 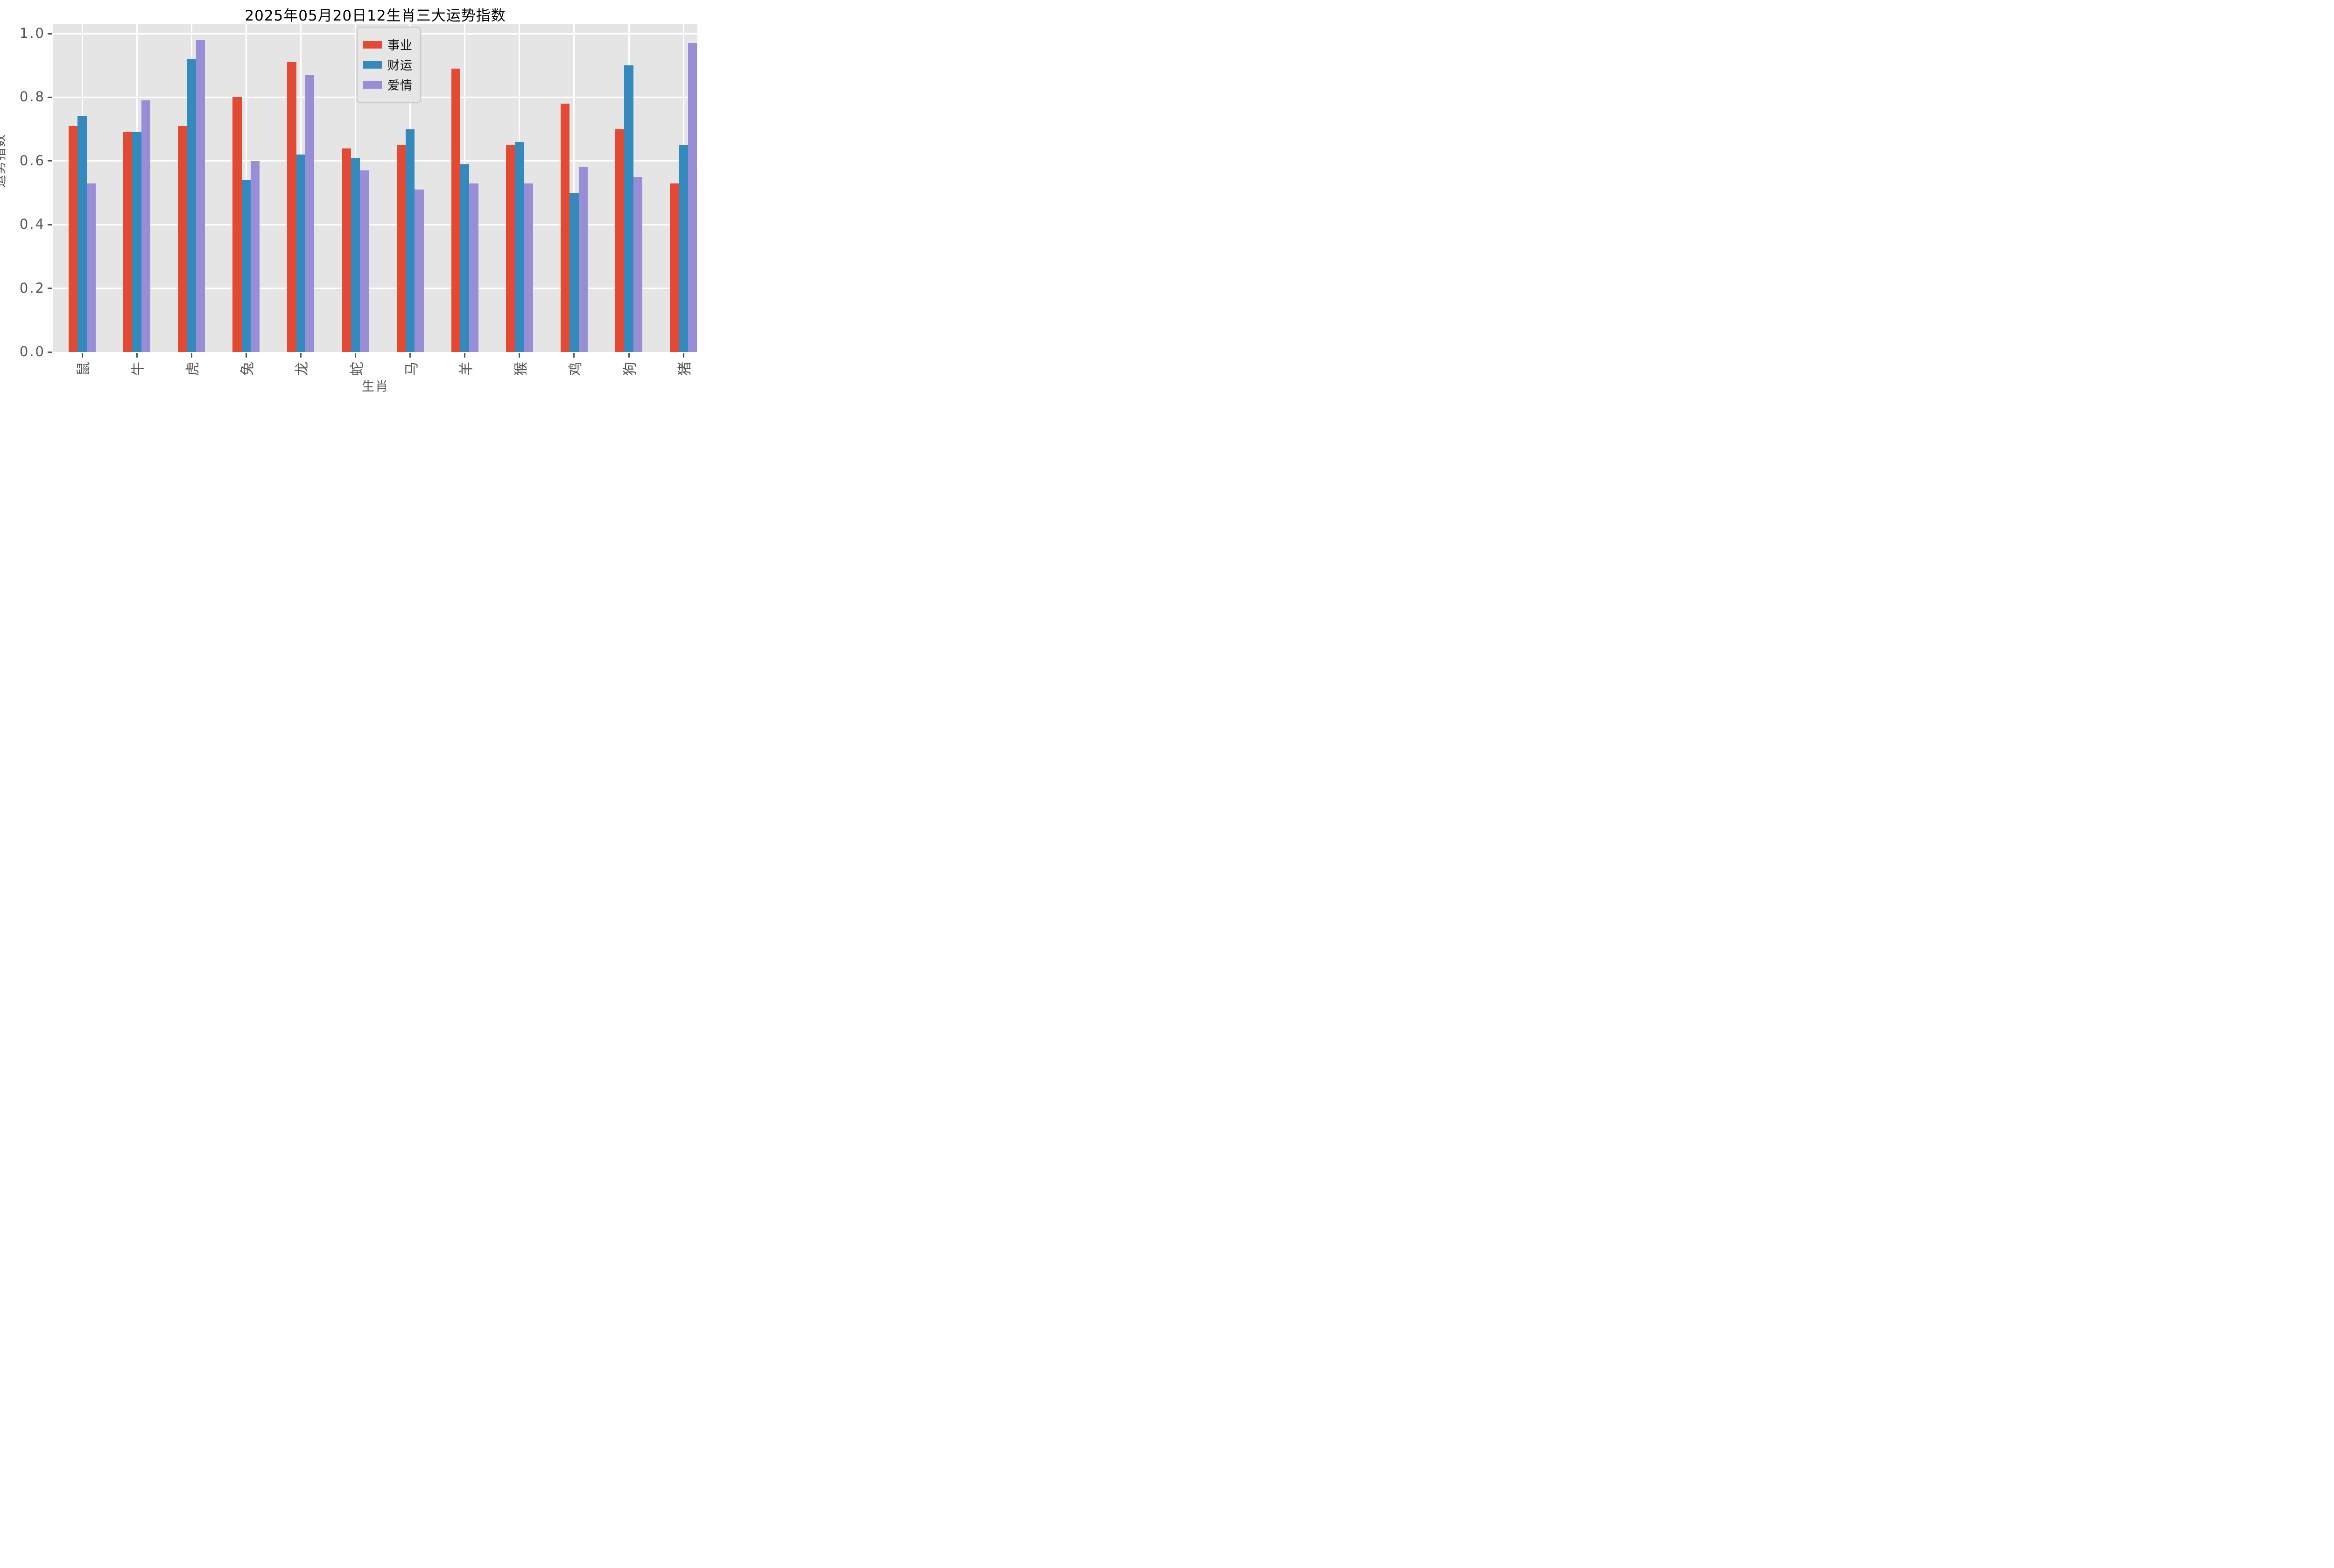 I want to click on gridline-x-鸡, so click(x=574, y=188).